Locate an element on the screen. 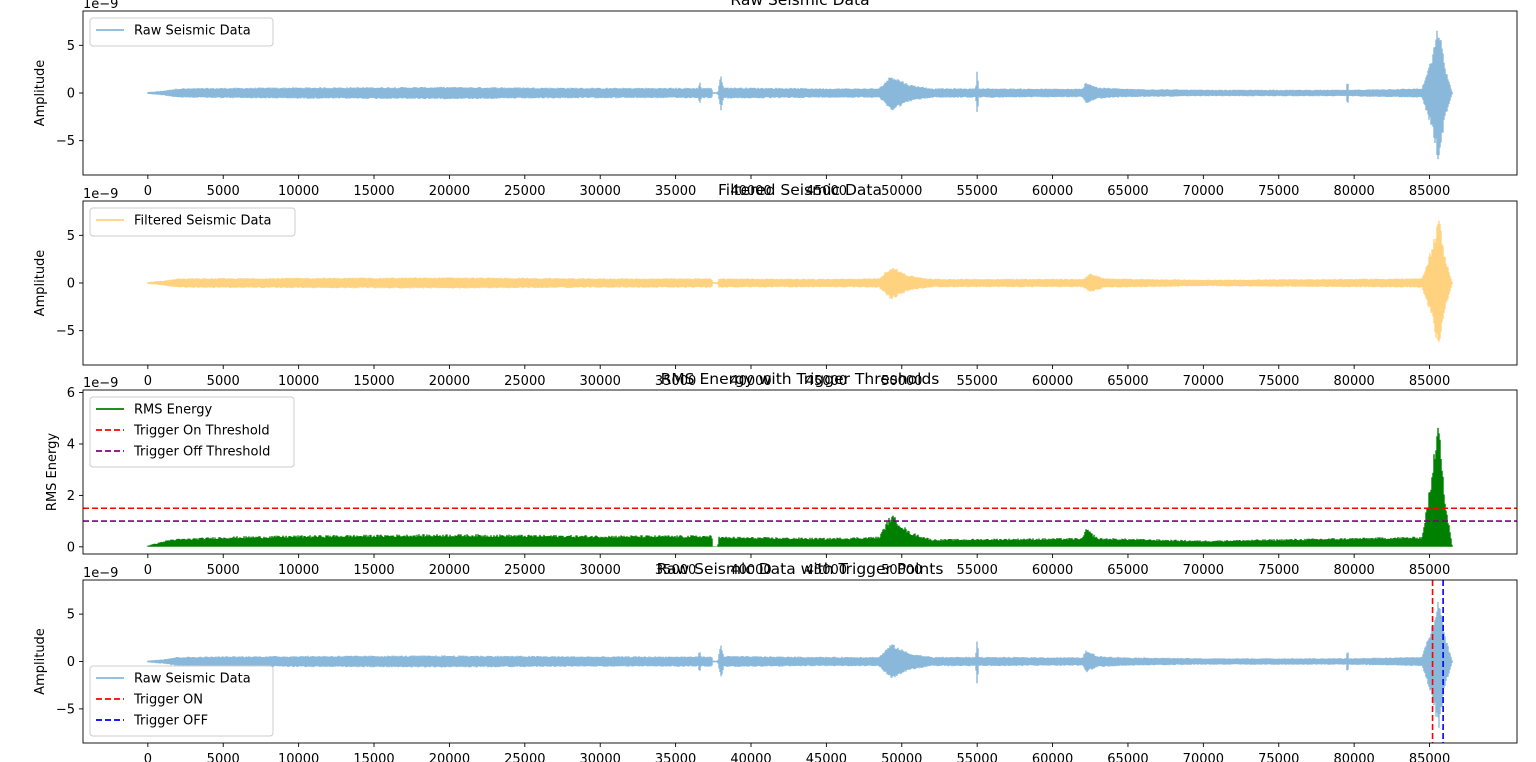  legend-label: Trigger Off Threshold is located at coordinates (201, 452).